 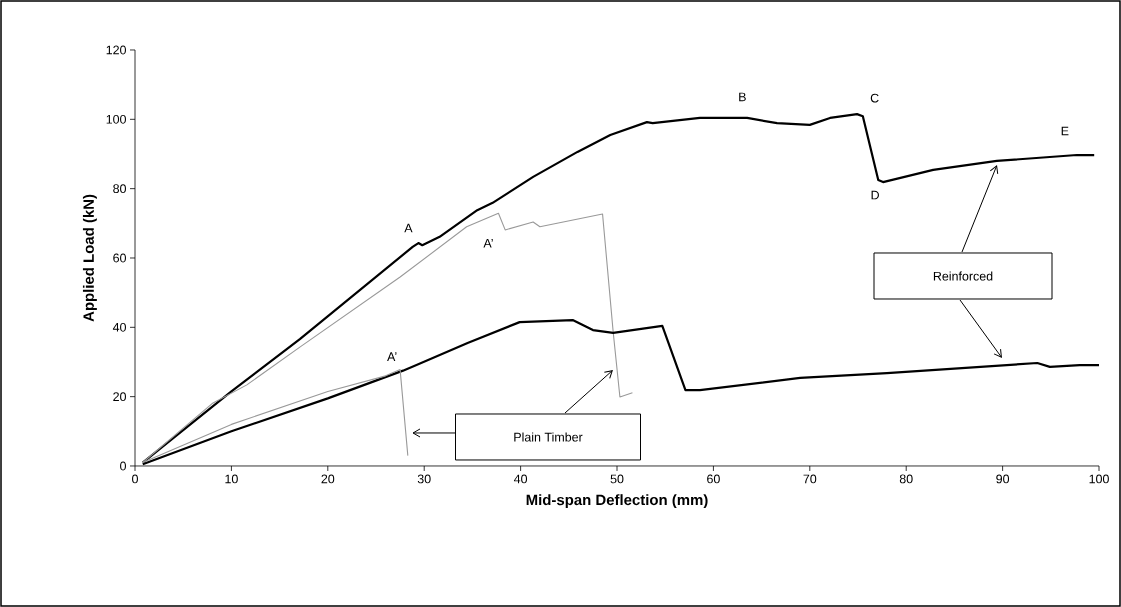 I want to click on y-tick-label: 120, so click(x=116, y=50).